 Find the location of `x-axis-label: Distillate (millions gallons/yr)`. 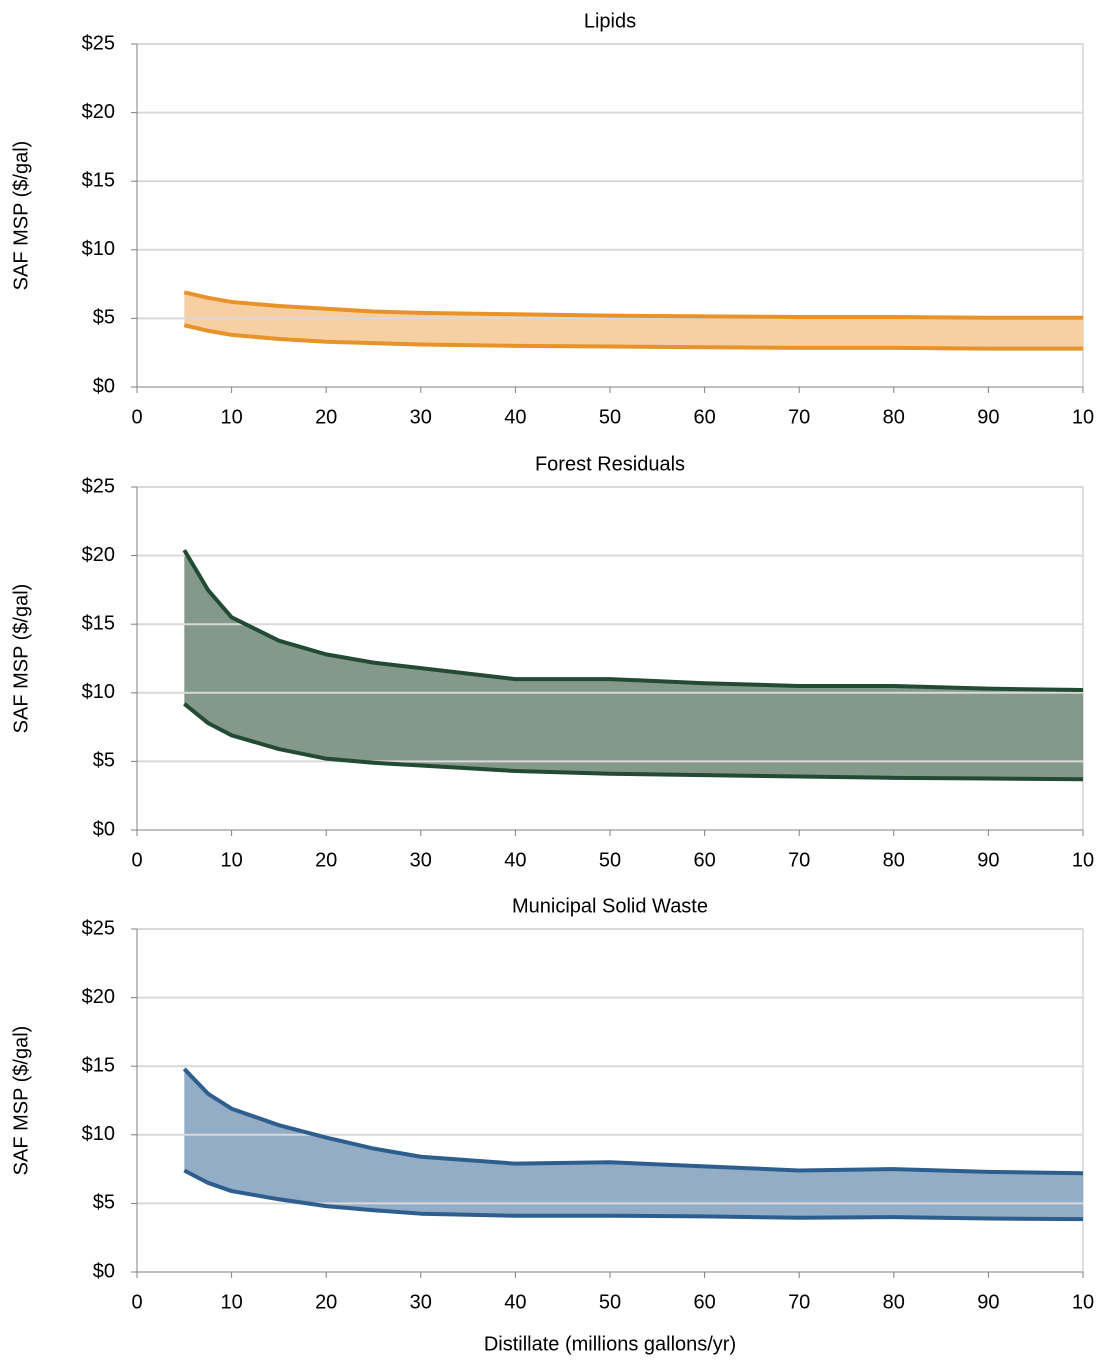

x-axis-label: Distillate (millions gallons/yr) is located at coordinates (610, 1344).